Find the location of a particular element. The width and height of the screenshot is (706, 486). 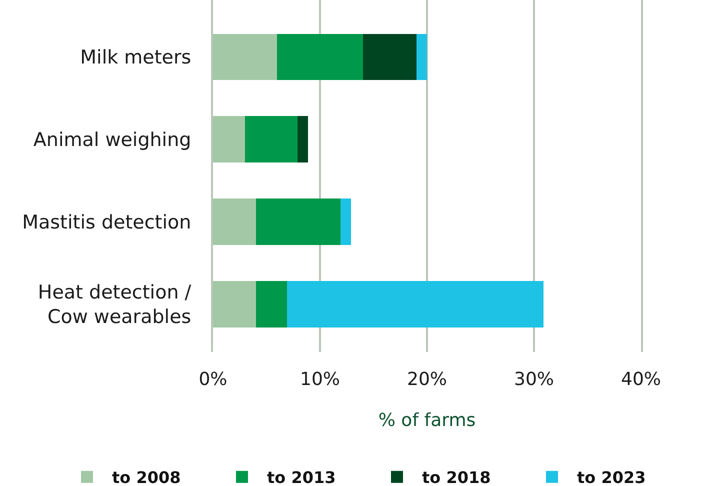

x-tick-label: 10% is located at coordinates (320, 379).